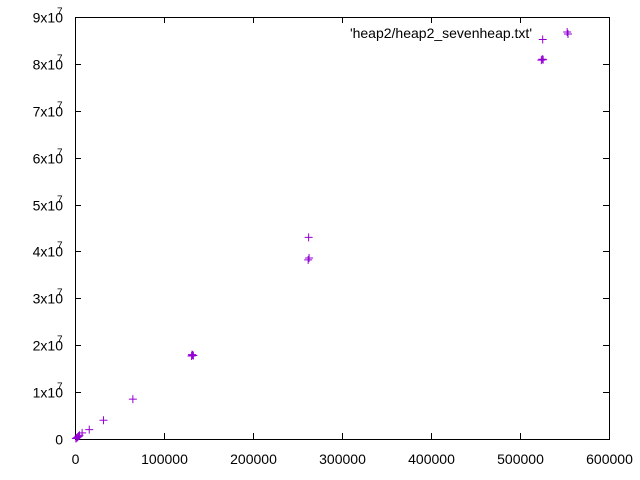  I want to click on x-tick-label: 0, so click(76, 459).